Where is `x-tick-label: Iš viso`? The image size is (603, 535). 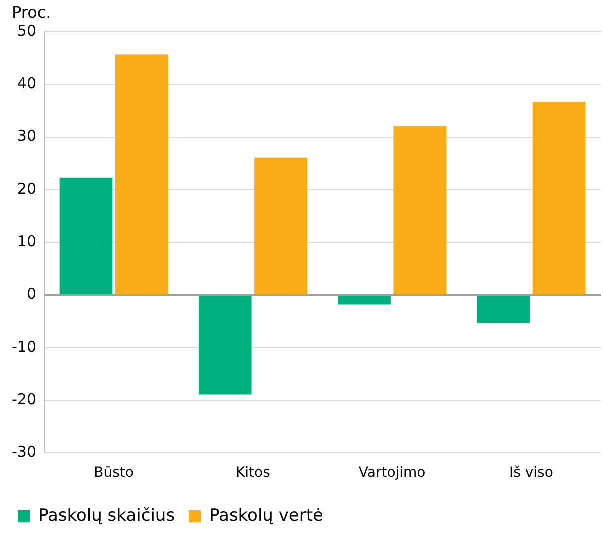 x-tick-label: Iš viso is located at coordinates (531, 473).